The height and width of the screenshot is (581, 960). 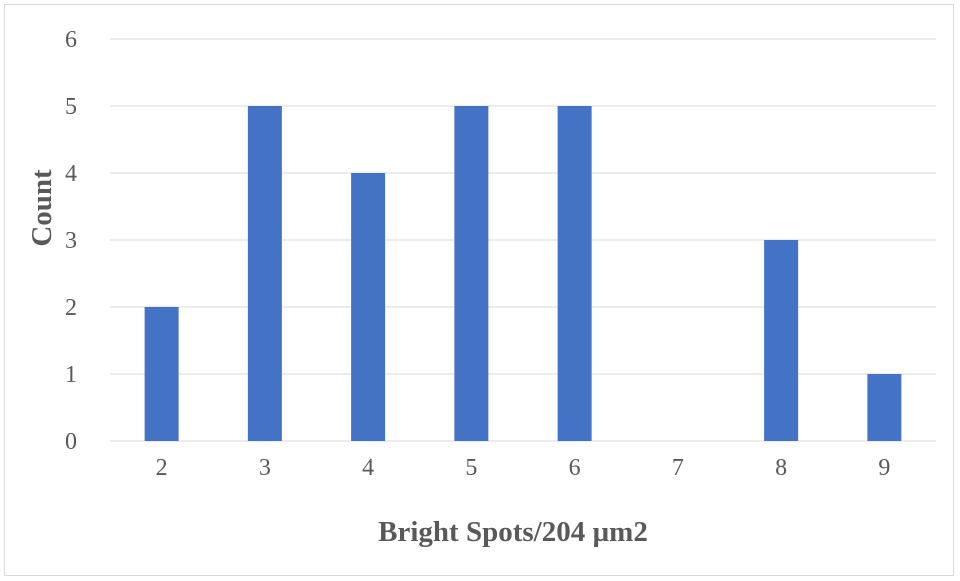 What do you see at coordinates (523, 468) in the screenshot?
I see `x-axis-ticks: 2 3 4 5 6 7 8 9` at bounding box center [523, 468].